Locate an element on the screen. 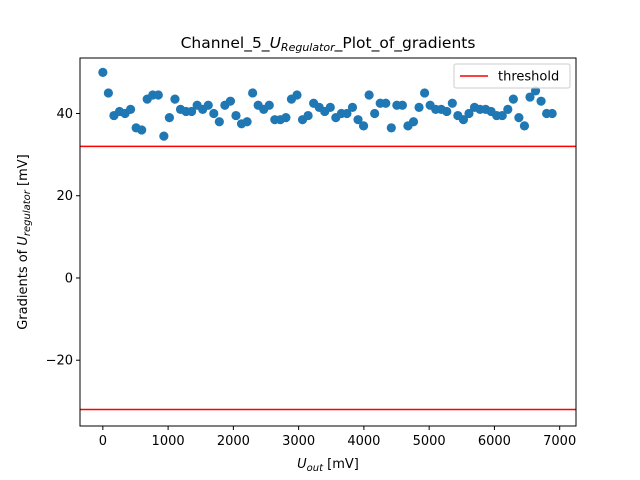 Image resolution: width=640 pixels, height=480 pixels. chart-title-prefix: Channel_5_ is located at coordinates (225, 43).